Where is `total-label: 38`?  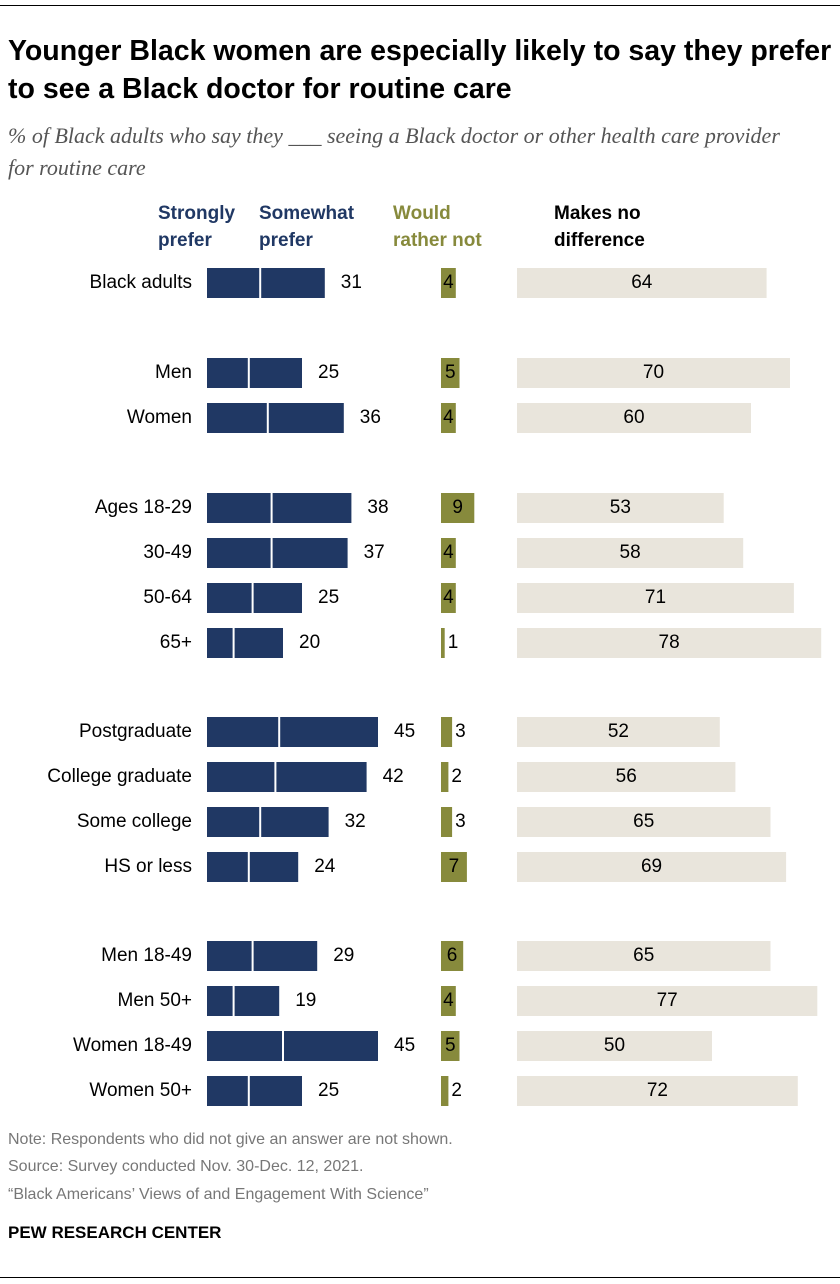
total-label: 38 is located at coordinates (377, 507).